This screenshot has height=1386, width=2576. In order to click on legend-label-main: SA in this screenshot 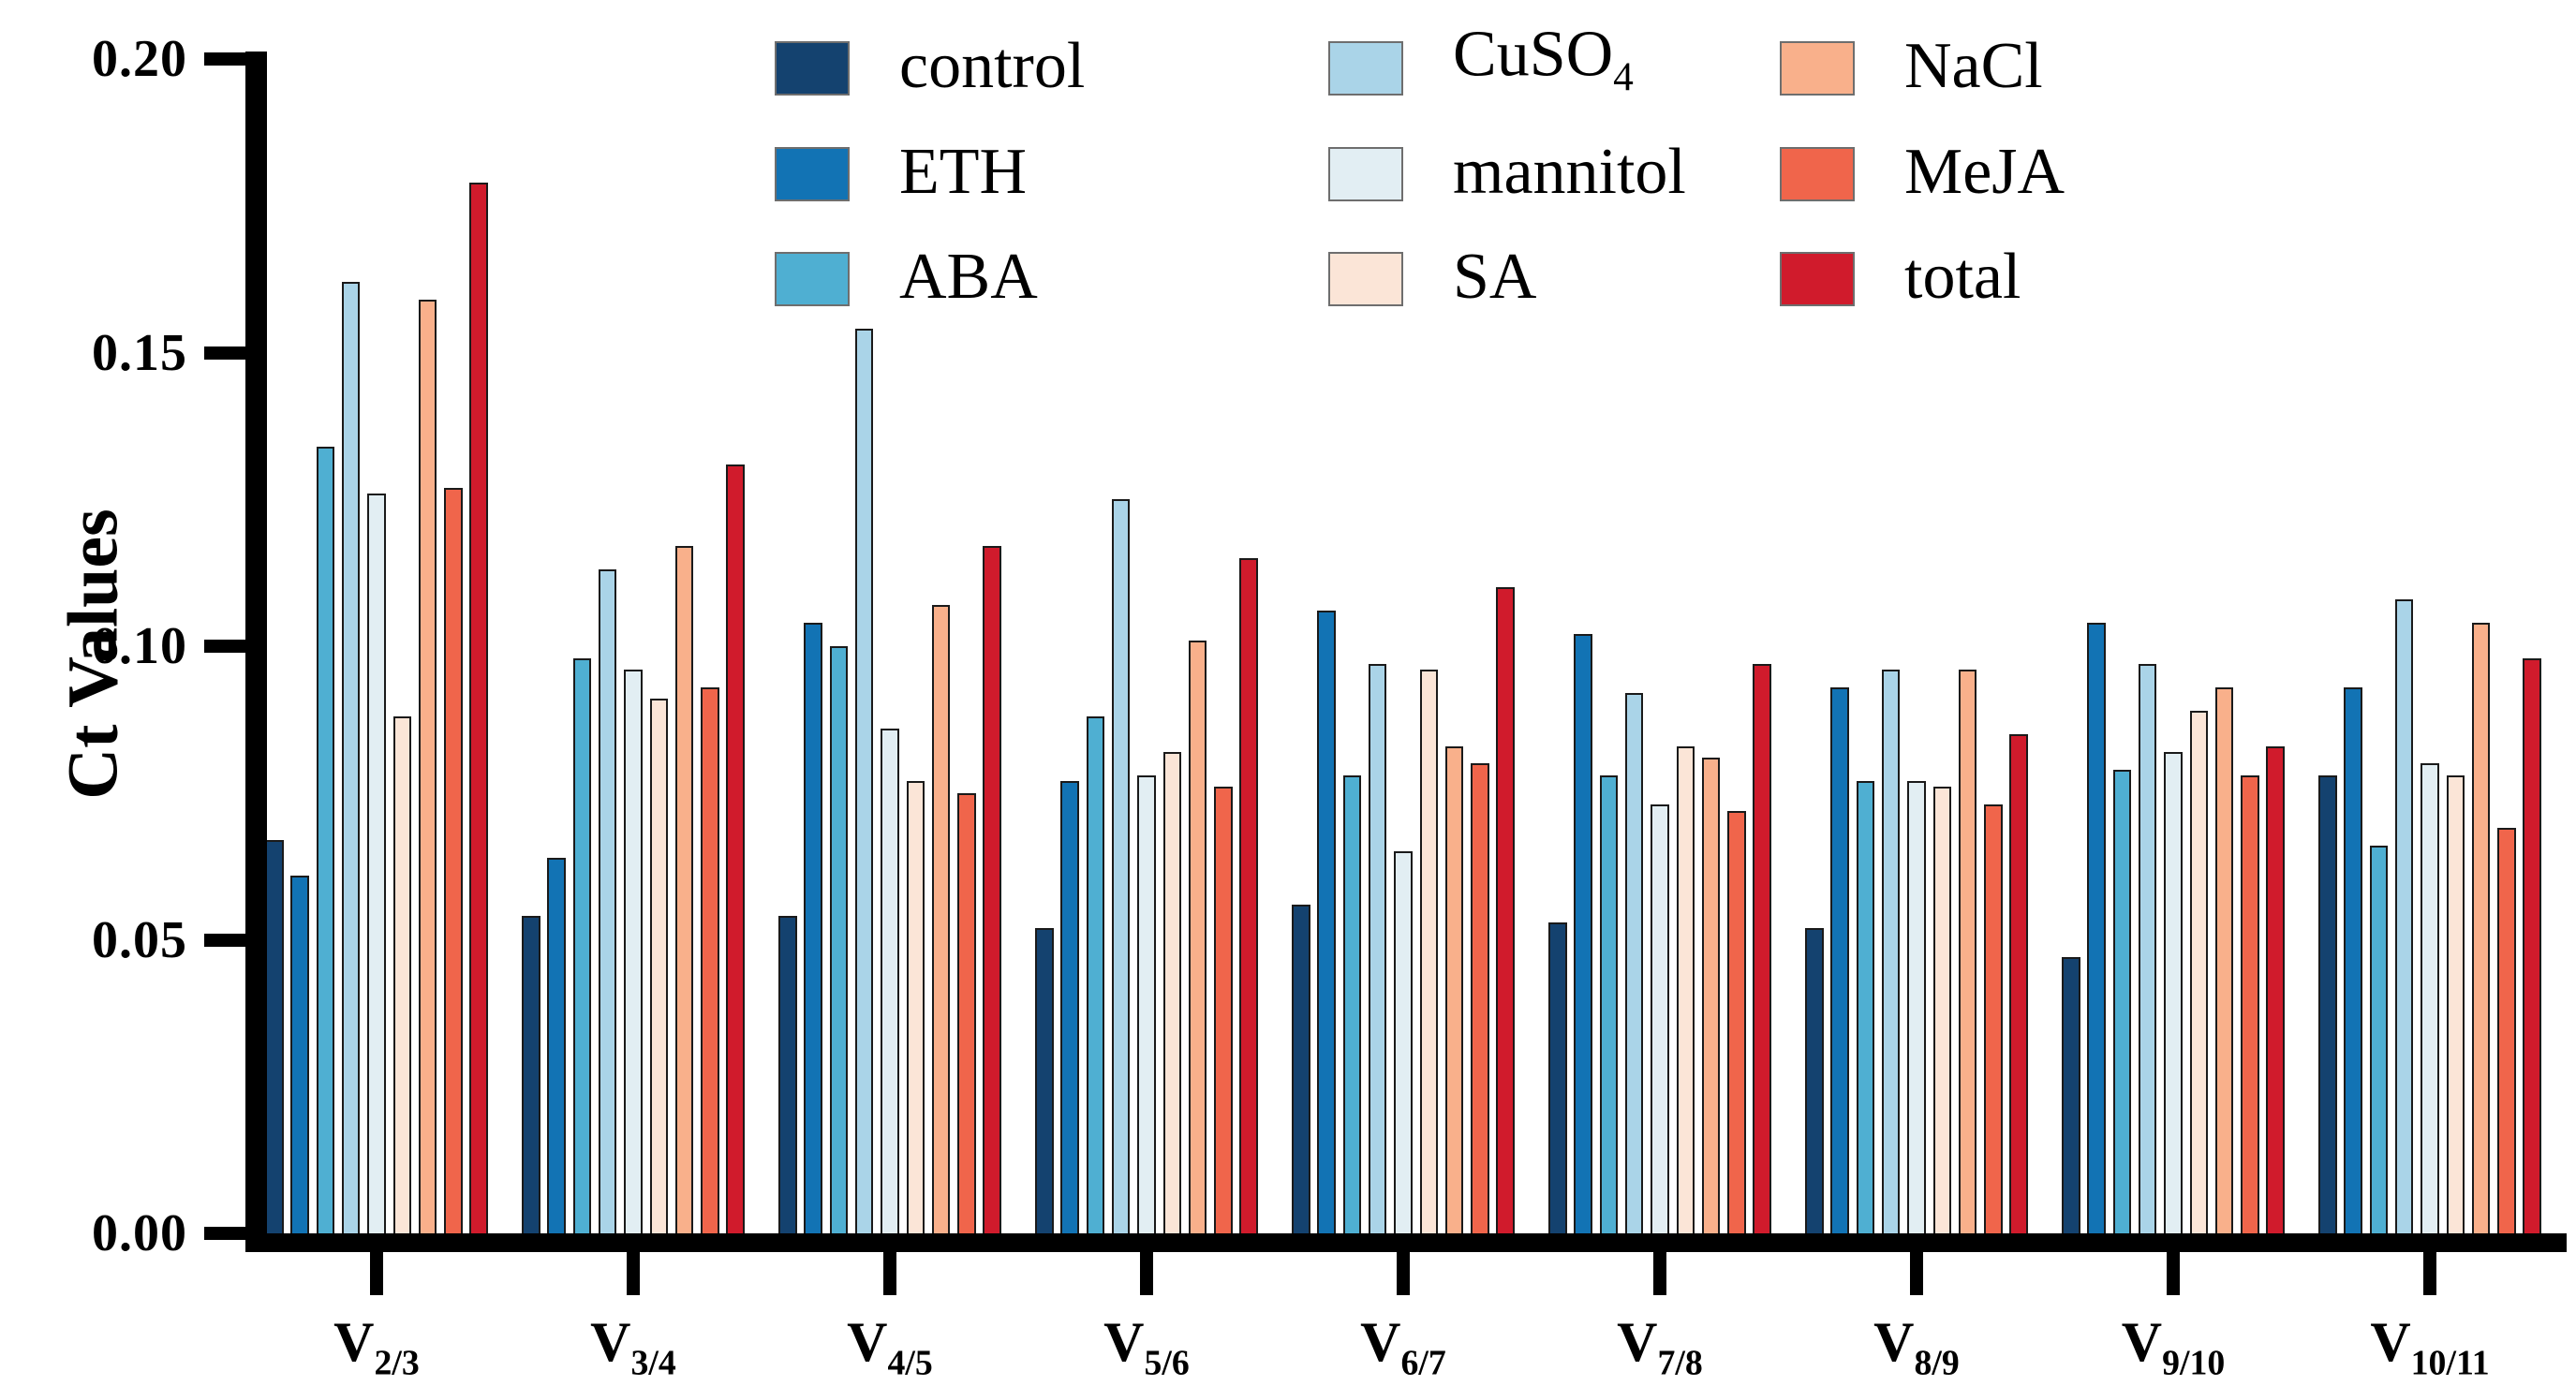, I will do `click(1495, 277)`.